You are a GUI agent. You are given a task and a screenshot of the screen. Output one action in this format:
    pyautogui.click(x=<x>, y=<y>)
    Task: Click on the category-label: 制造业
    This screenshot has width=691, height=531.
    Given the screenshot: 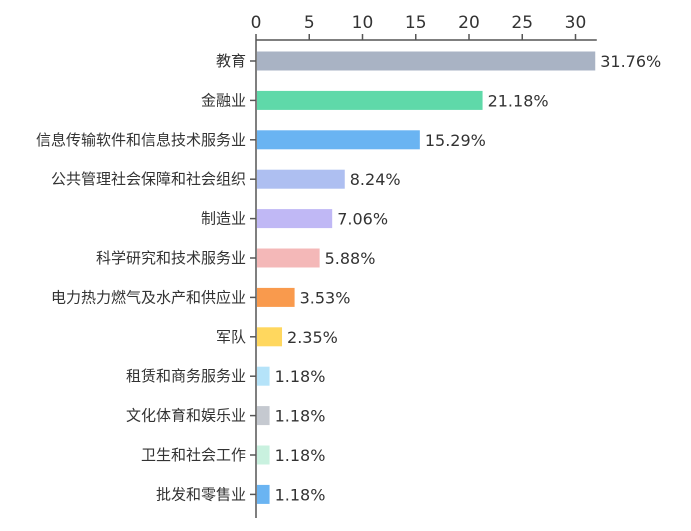 What is the action you would take?
    pyautogui.click(x=223, y=219)
    